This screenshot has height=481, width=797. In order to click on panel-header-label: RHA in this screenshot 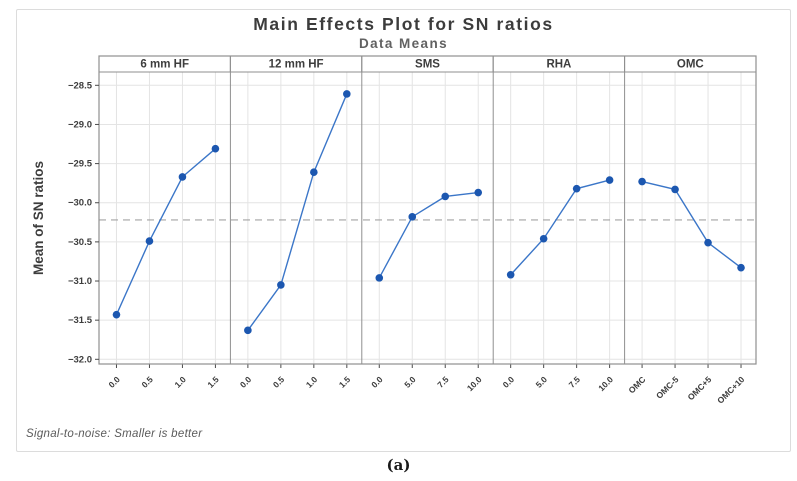, I will do `click(558, 65)`.